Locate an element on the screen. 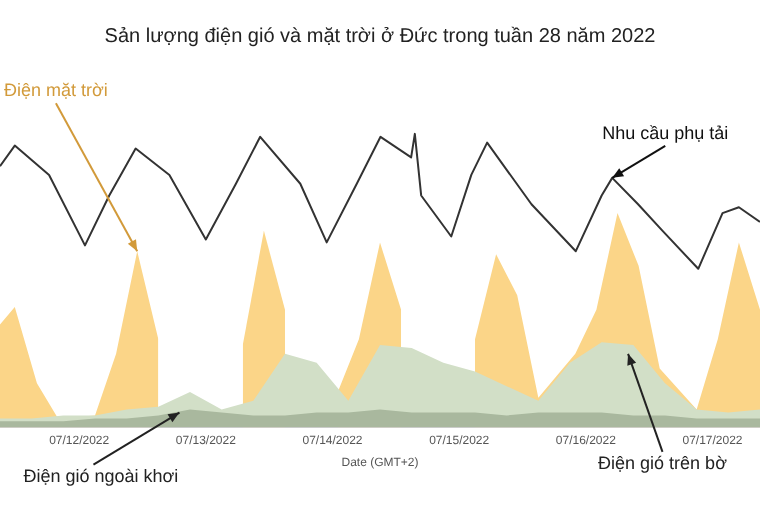  annotation: Nhu cầu phụ tải is located at coordinates (665, 132).